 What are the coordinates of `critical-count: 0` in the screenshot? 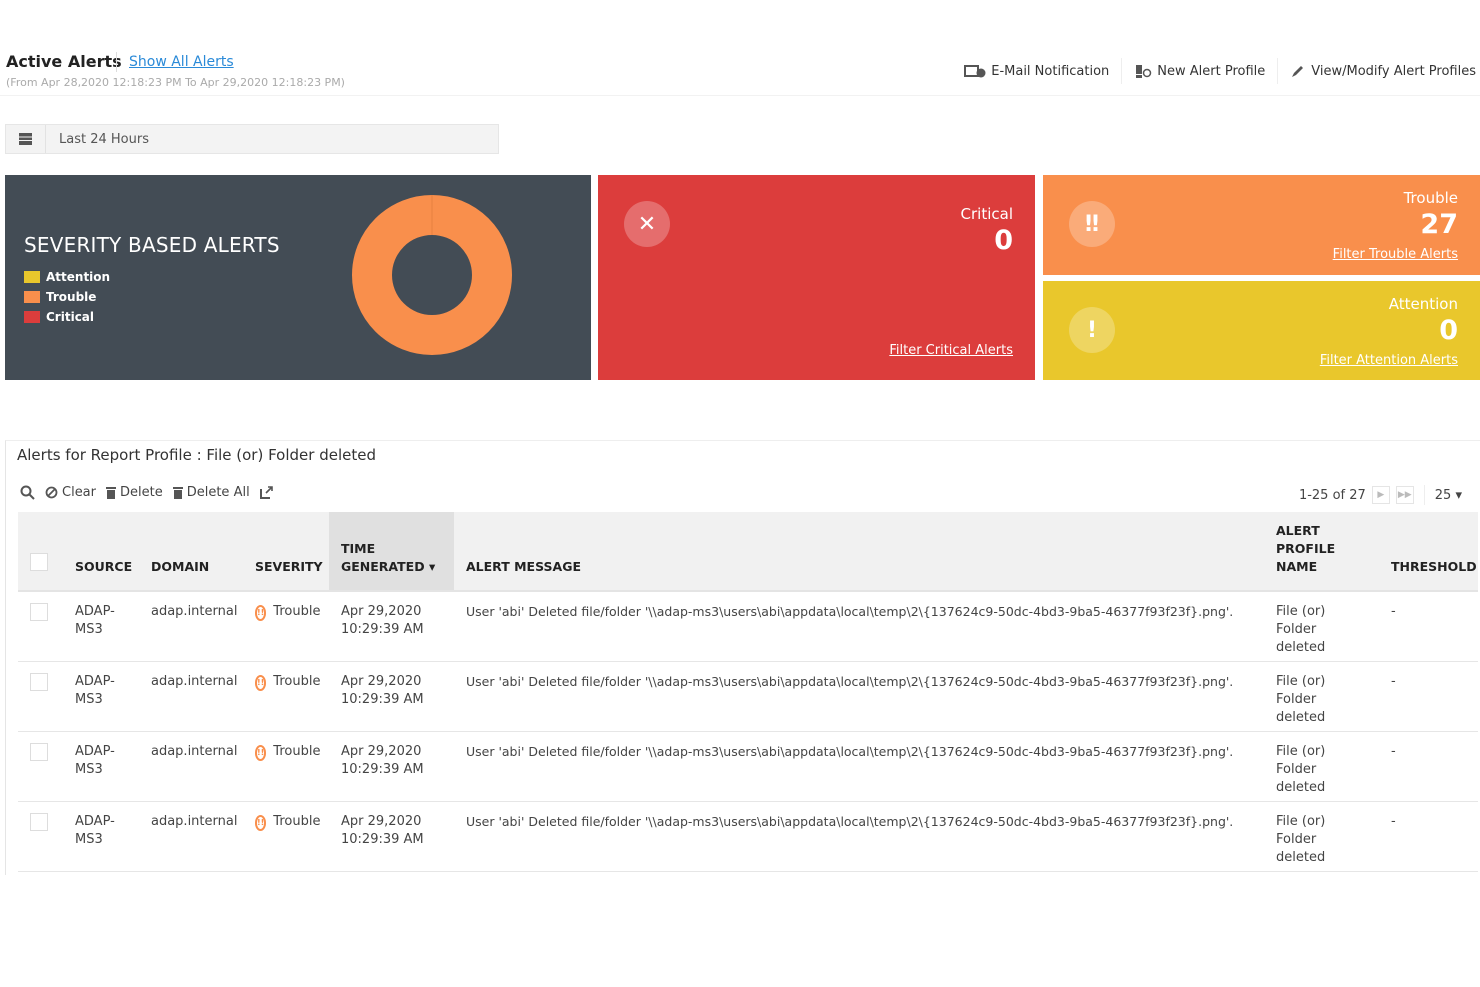 It's located at (1003, 240).